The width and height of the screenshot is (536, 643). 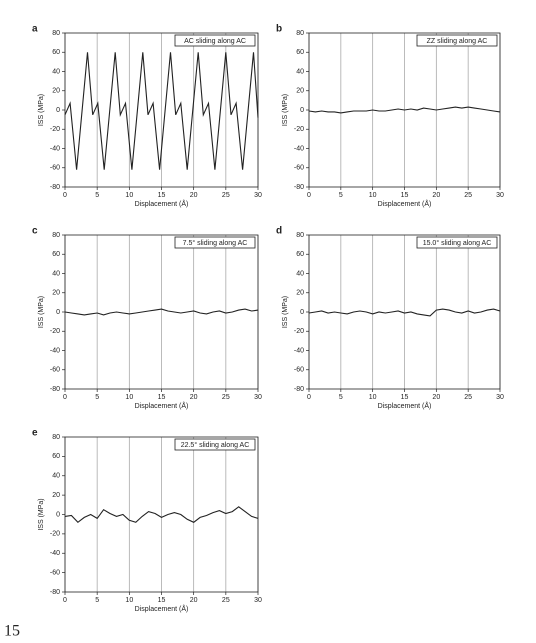 I want to click on panel-letter: c, so click(x=35, y=231).